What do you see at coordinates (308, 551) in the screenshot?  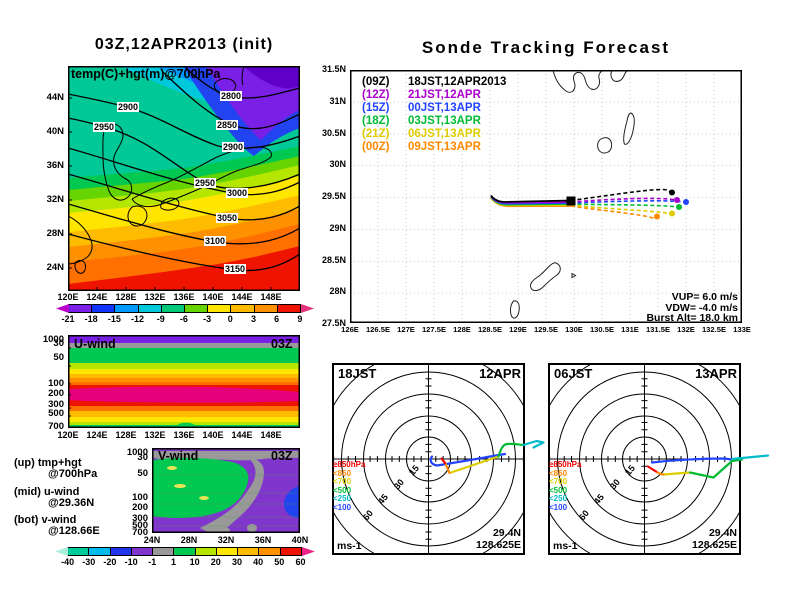 I see `colorbar-right-arrow` at bounding box center [308, 551].